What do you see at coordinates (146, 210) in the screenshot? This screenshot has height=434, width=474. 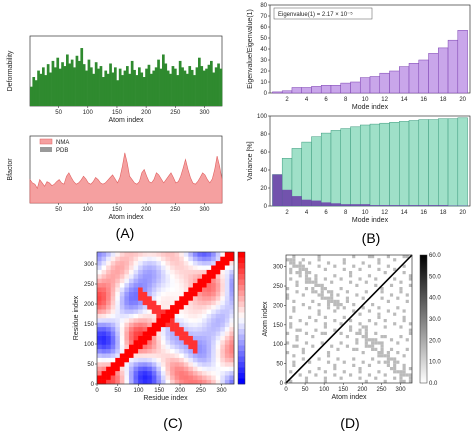 I see `bfactor-xtick-label: 200` at bounding box center [146, 210].